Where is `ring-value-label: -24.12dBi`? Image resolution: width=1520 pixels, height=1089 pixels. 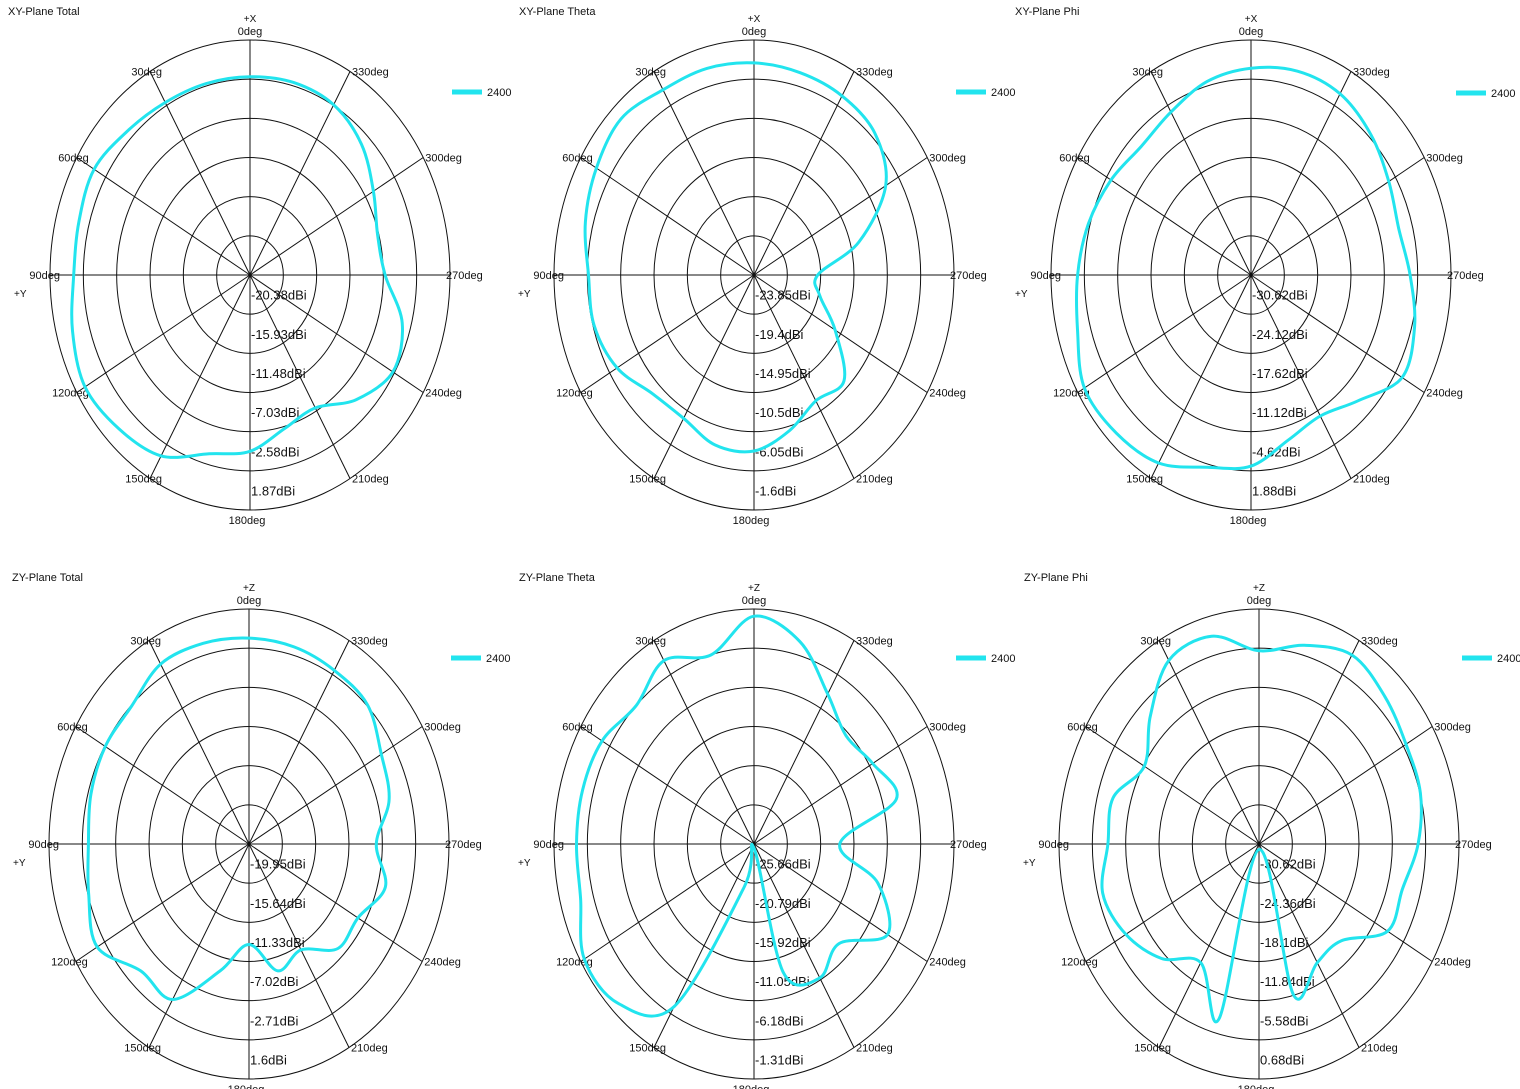 ring-value-label: -24.12dBi is located at coordinates (1280, 334).